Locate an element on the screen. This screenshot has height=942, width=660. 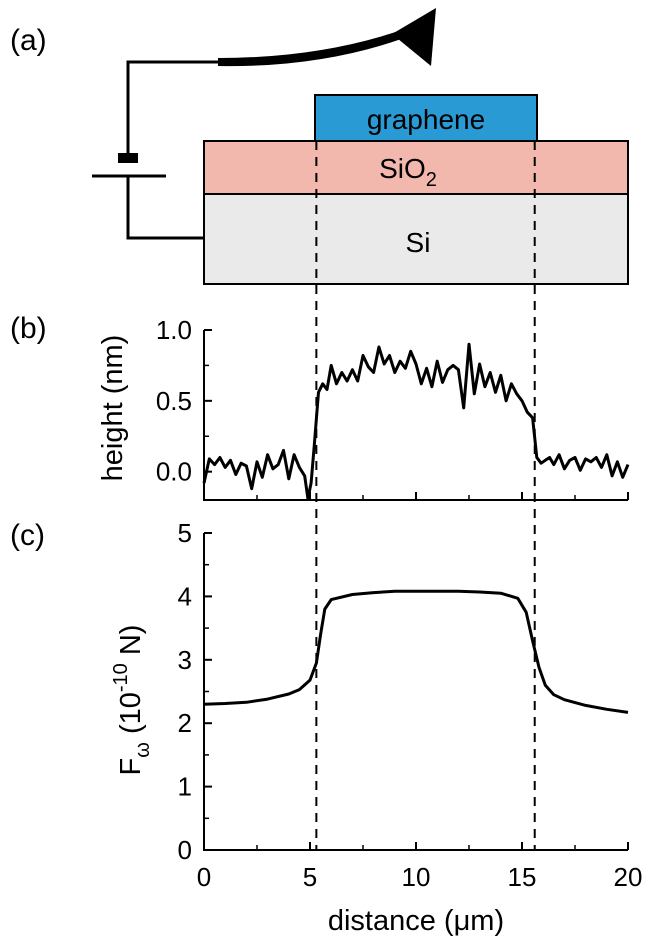
panel-c-ytick-label: 2 is located at coordinates (185, 723).